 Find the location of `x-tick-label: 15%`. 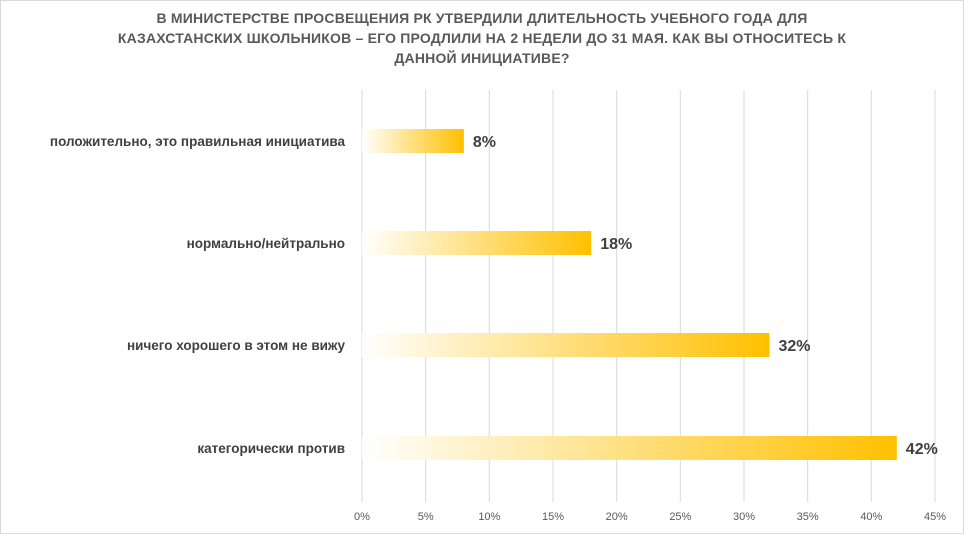

x-tick-label: 15% is located at coordinates (553, 517).